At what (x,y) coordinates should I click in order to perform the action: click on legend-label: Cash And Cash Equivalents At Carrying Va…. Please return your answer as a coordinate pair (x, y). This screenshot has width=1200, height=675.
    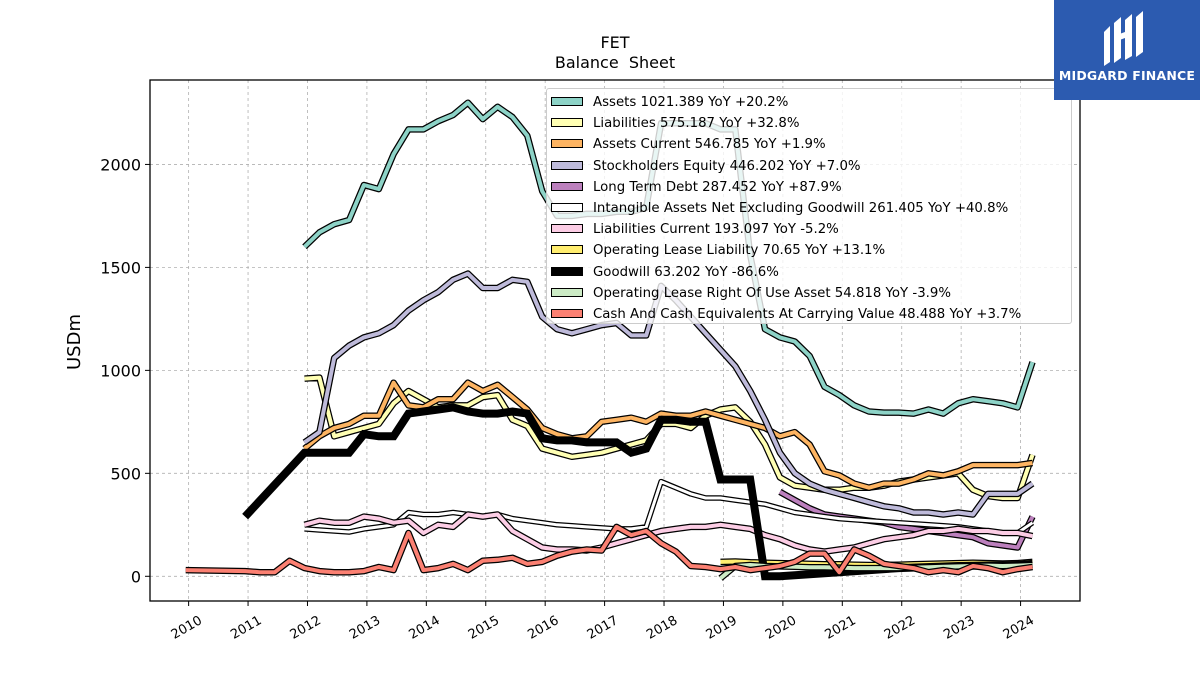
    Looking at the image, I should click on (807, 314).